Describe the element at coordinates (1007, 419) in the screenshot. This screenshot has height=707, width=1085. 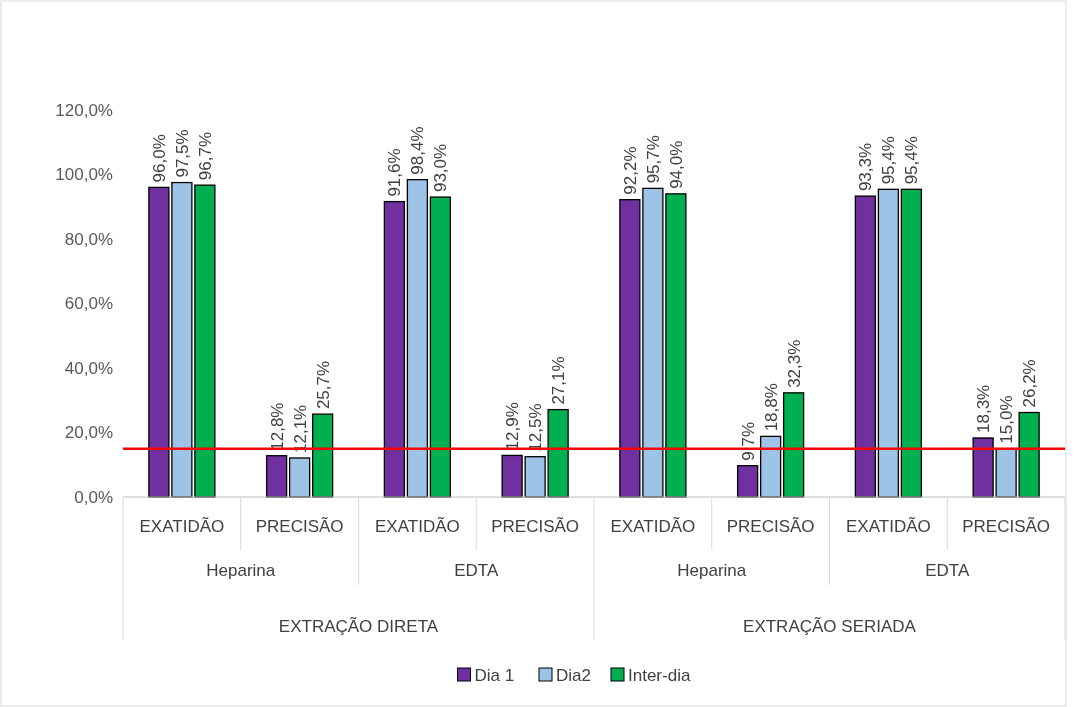
I see `data-label: 15,0%` at that location.